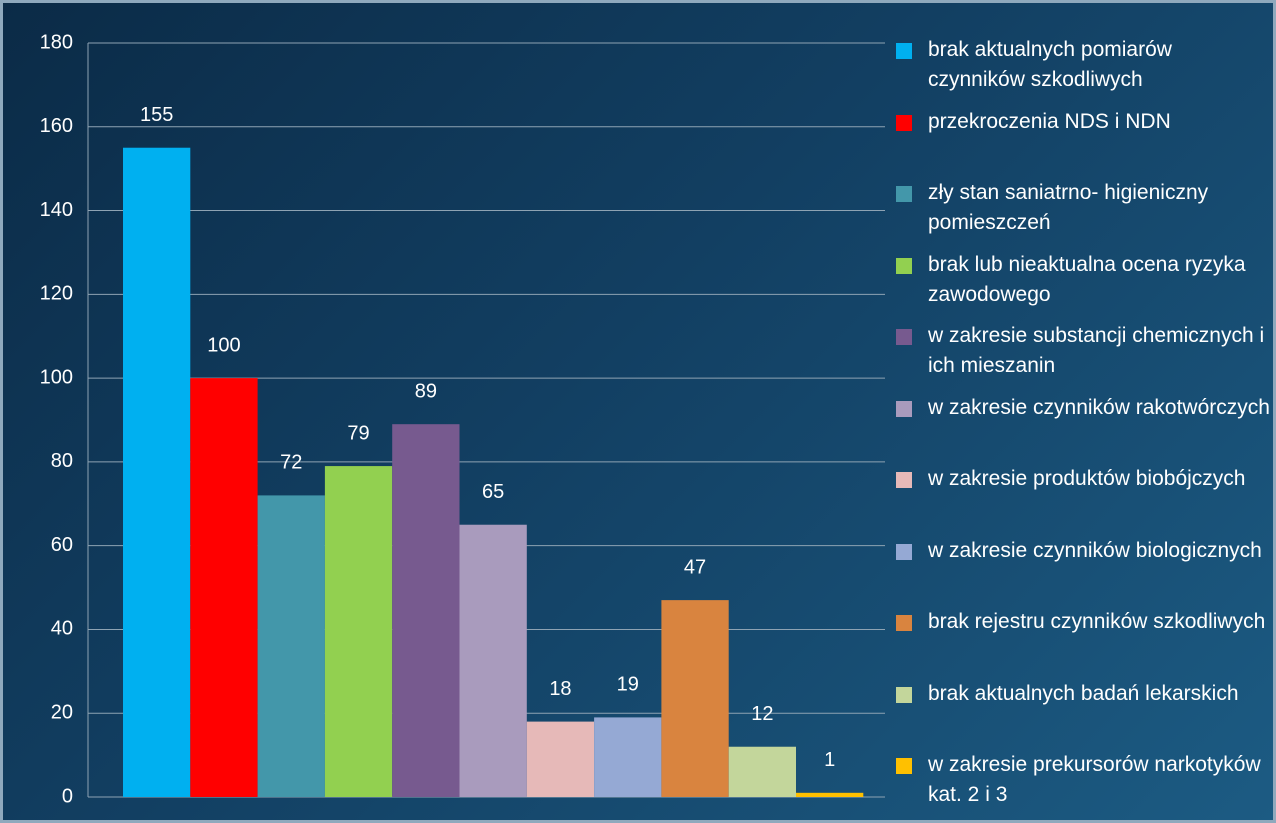 The width and height of the screenshot is (1276, 823). What do you see at coordinates (56, 294) in the screenshot?
I see `y-tick-label: 120` at bounding box center [56, 294].